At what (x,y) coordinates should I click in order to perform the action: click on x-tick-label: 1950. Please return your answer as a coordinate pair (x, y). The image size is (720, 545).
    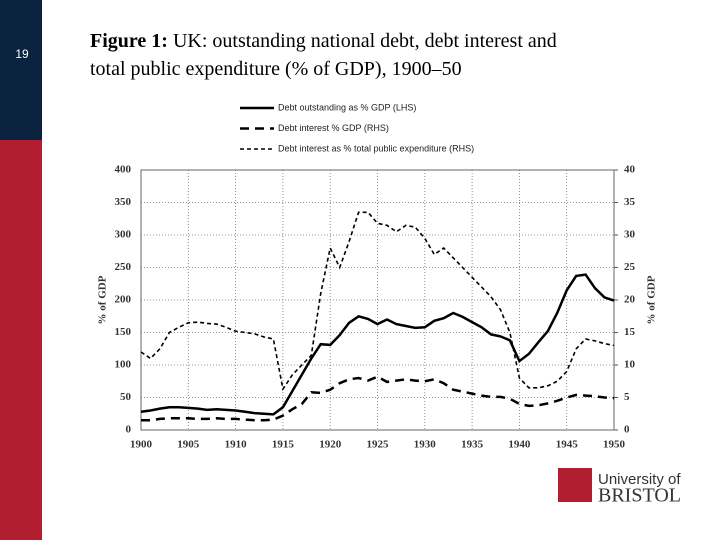
    Looking at the image, I should click on (614, 445).